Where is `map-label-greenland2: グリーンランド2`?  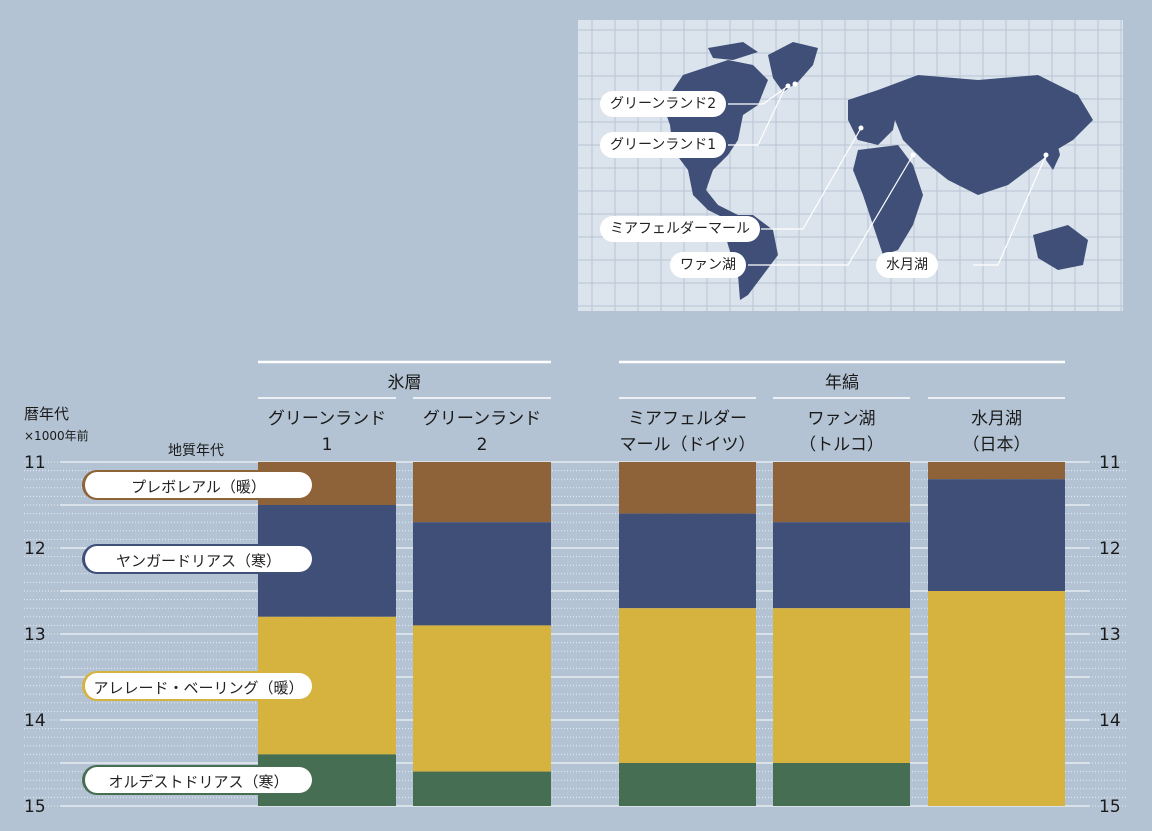
map-label-greenland2: グリーンランド2 is located at coordinates (663, 104).